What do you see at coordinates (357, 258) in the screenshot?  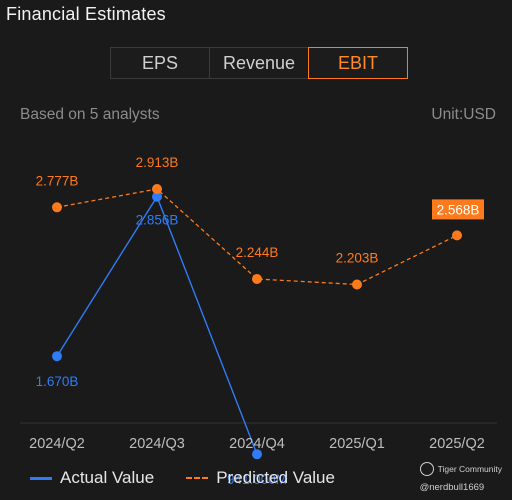 I see `data-label-predicted: 2.203B` at bounding box center [357, 258].